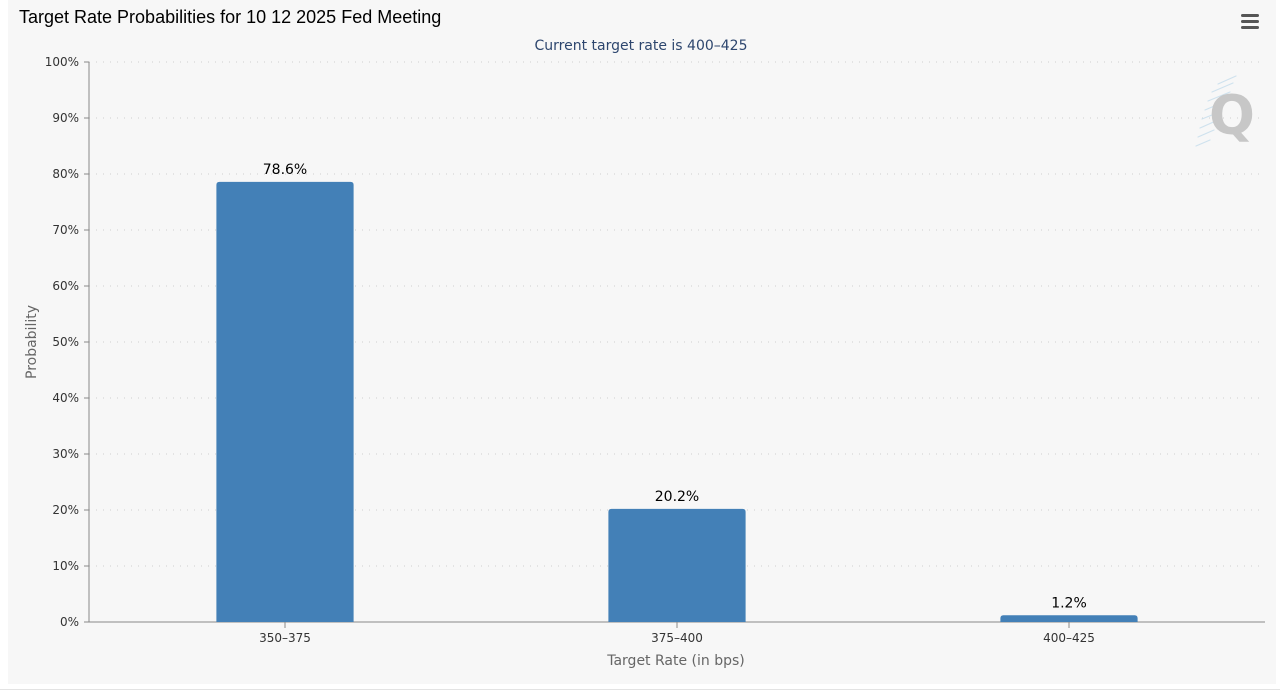 The height and width of the screenshot is (694, 1280). I want to click on y-tick-label: 30%, so click(65, 454).